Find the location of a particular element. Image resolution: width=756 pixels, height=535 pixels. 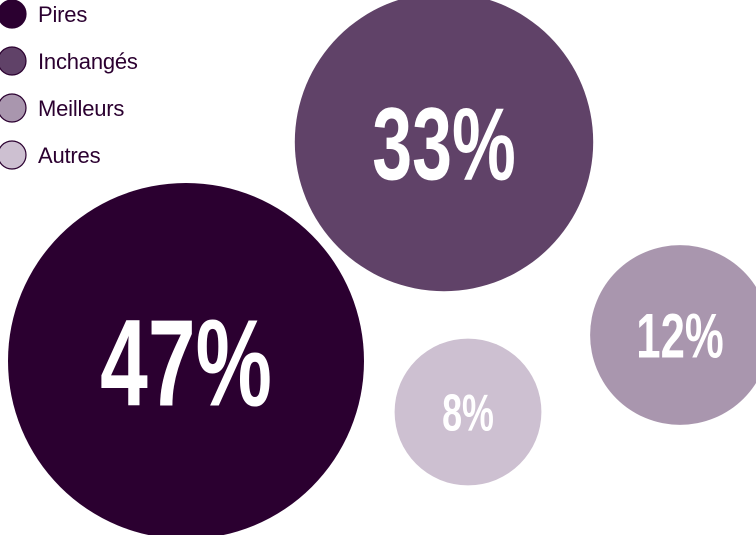

legend-item-meilleurs: Meilleurs is located at coordinates (62, 108).